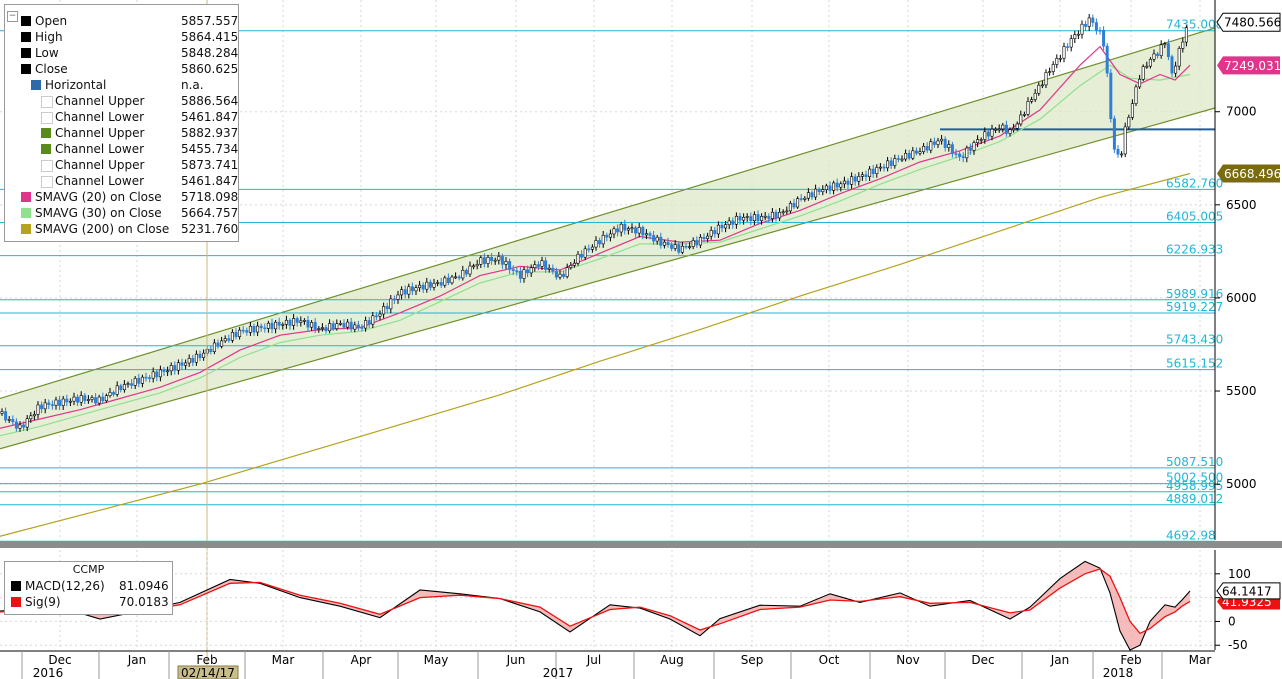 The image size is (1282, 679). Describe the element at coordinates (210, 181) in the screenshot. I see `legend-value: 5461.847` at that location.